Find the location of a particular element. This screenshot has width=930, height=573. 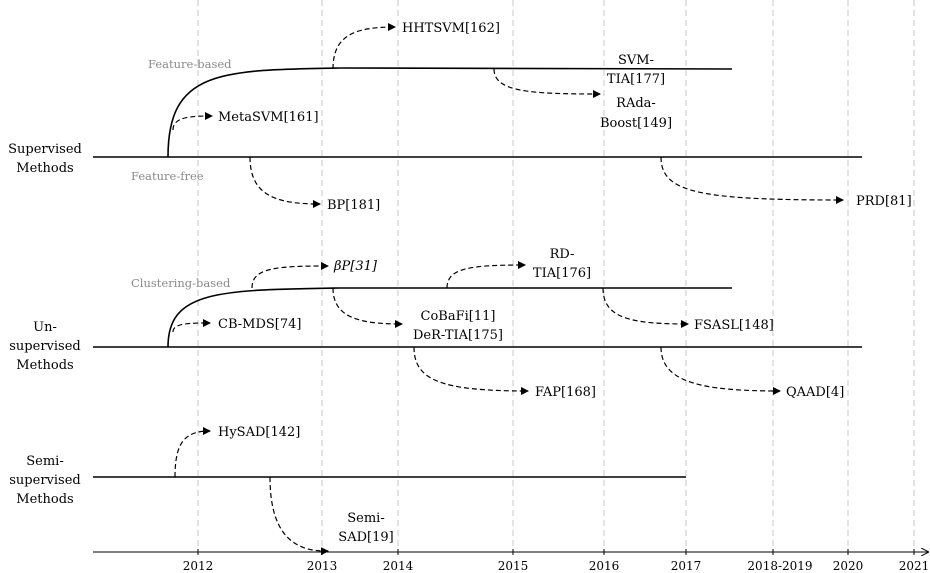

clustering-based-branch-curve is located at coordinates (449, 317).